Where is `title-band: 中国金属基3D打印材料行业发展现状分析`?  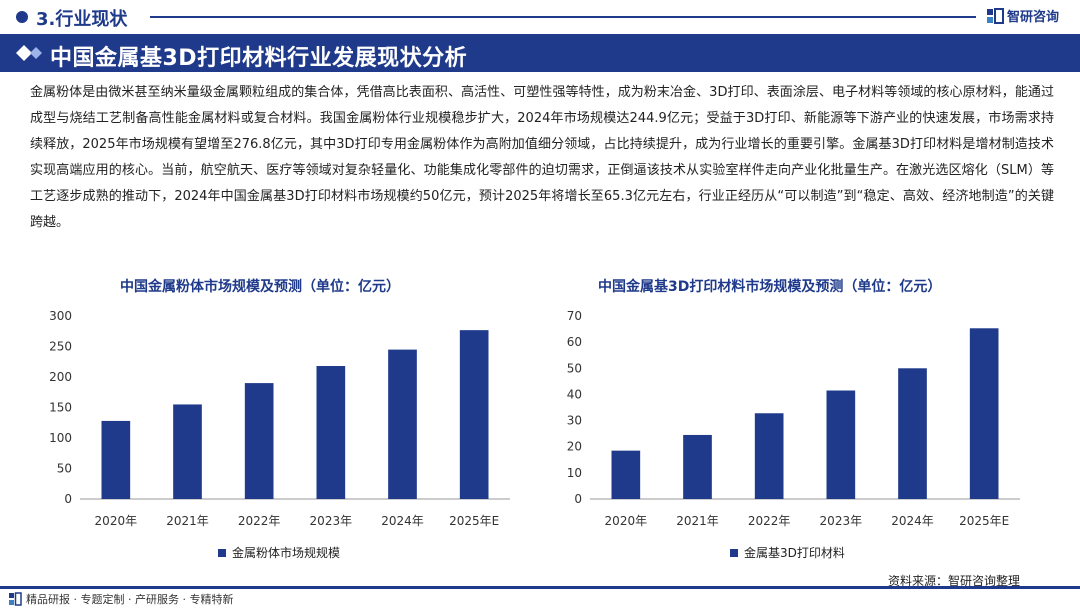
title-band: 中国金属基3D打印材料行业发展现状分析 is located at coordinates (540, 53).